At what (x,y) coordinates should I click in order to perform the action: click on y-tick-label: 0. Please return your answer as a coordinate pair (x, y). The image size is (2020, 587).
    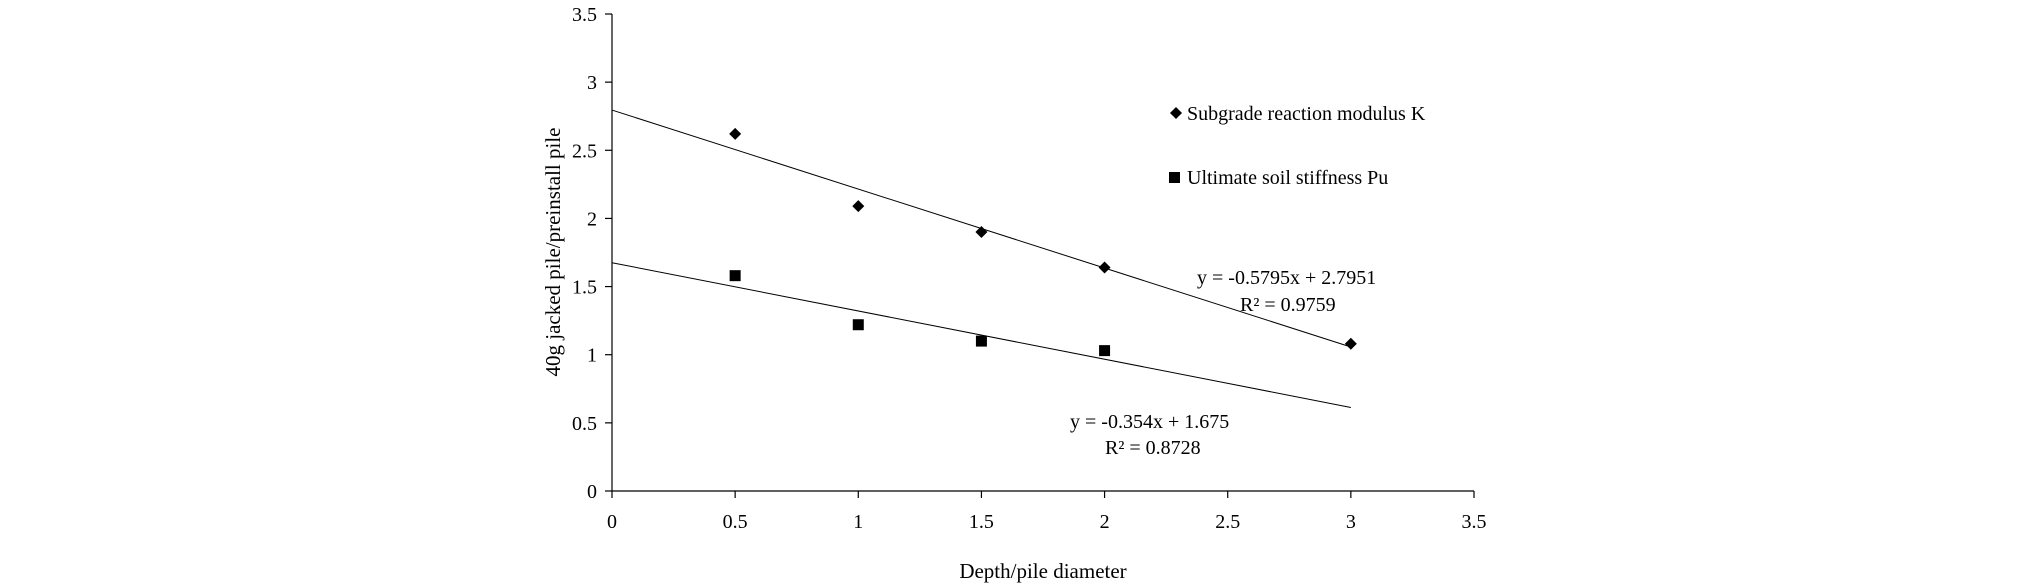
    Looking at the image, I should click on (592, 492).